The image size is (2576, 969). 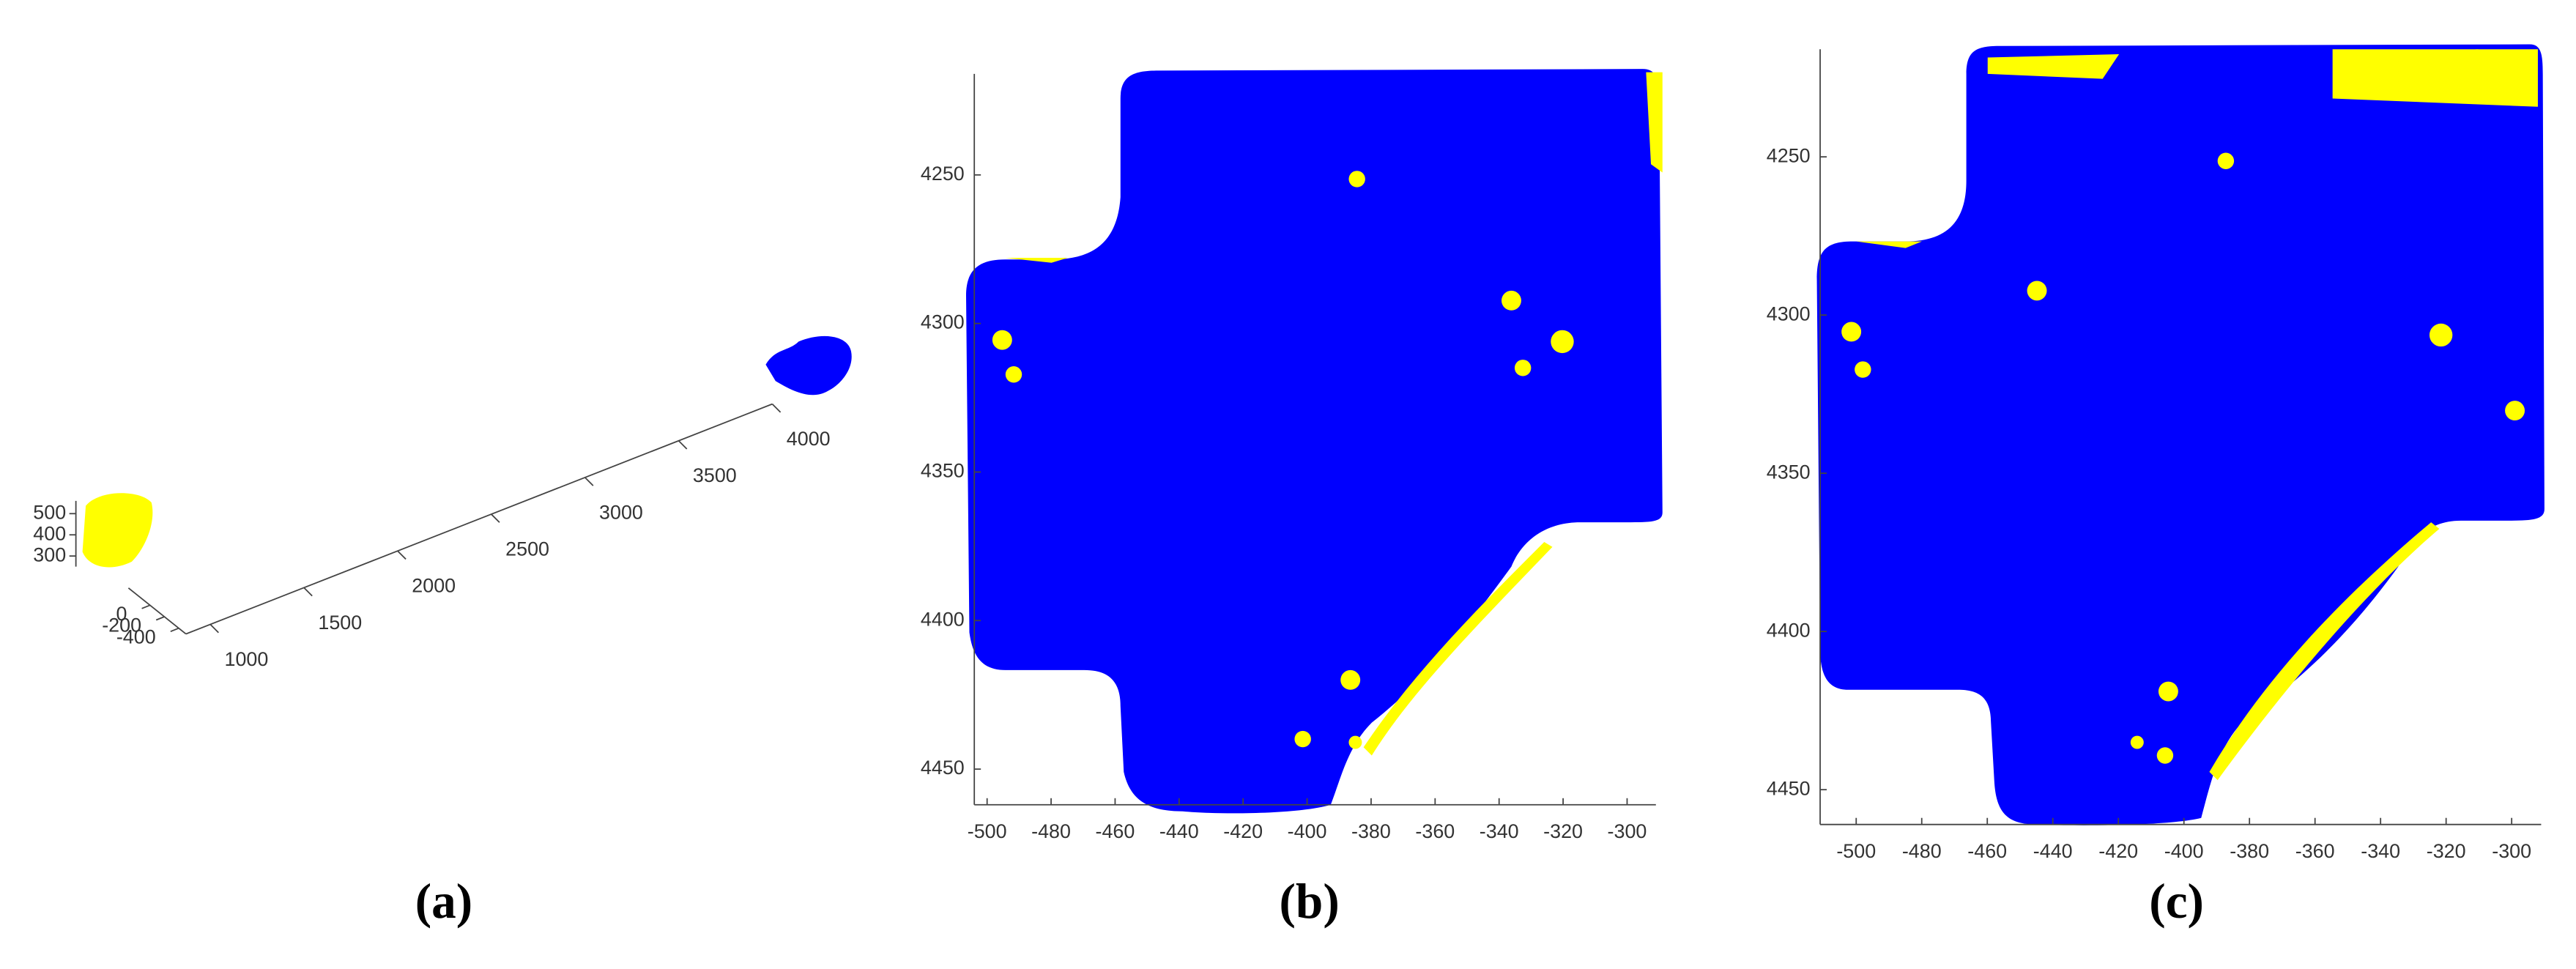 What do you see at coordinates (117, 530) in the screenshot?
I see `yellow-cloud` at bounding box center [117, 530].